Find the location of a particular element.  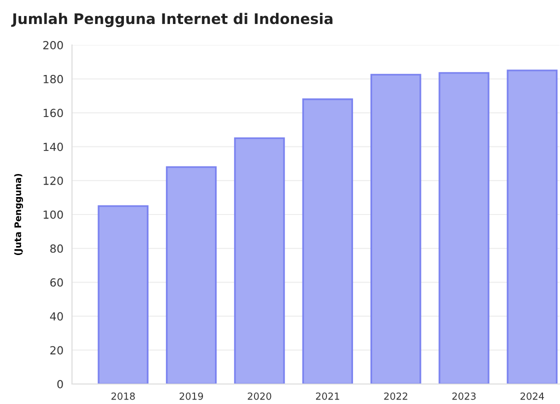

x-tick-label: 2019 is located at coordinates (191, 396).